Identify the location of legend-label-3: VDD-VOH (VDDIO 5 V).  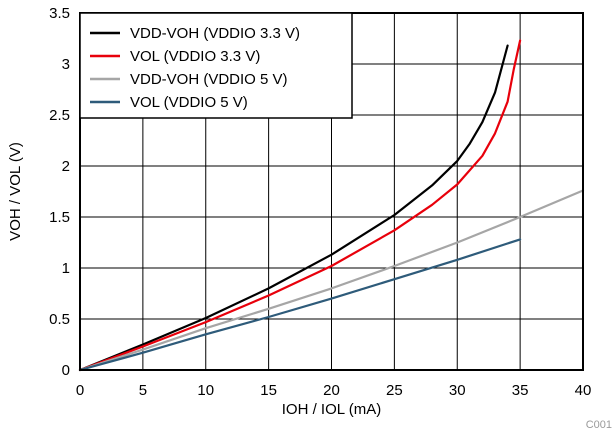
(209, 79).